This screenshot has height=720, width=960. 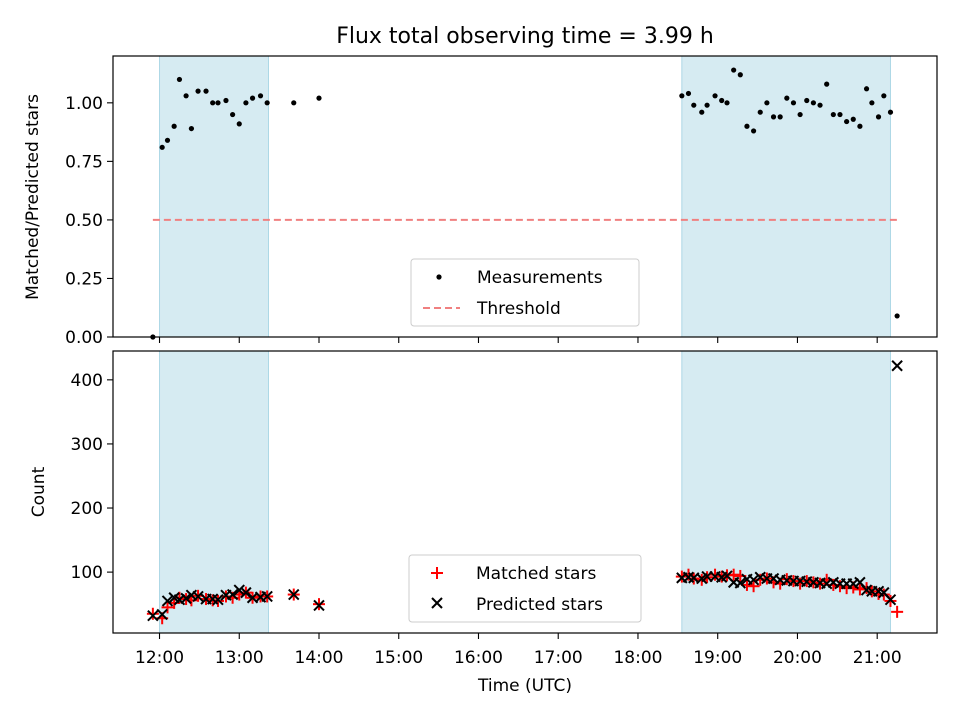 What do you see at coordinates (87, 509) in the screenshot?
I see `y-tick-label: 200` at bounding box center [87, 509].